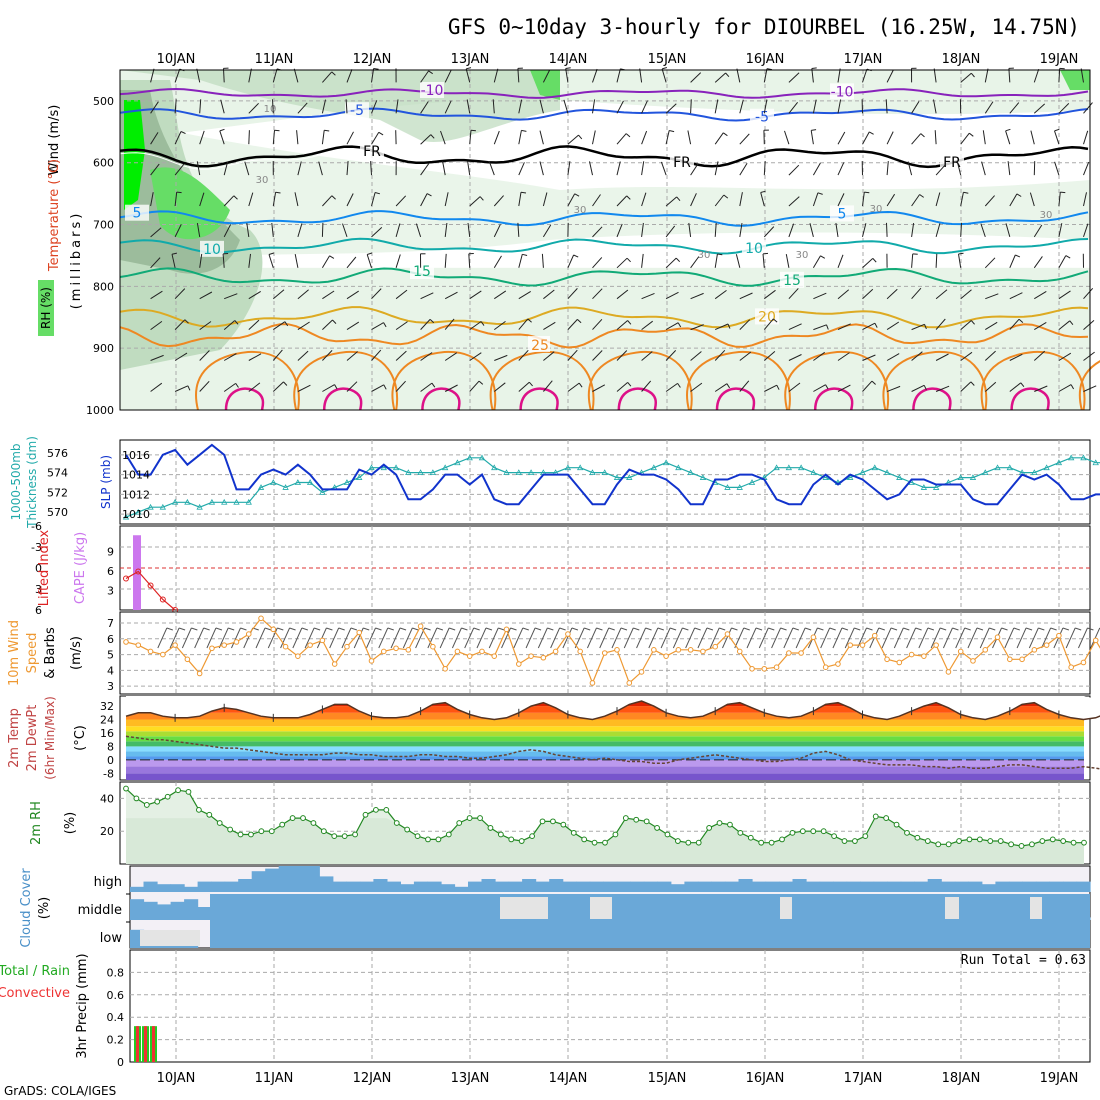  Describe the element at coordinates (560, 823) in the screenshot. I see `rh2m-panel: 40 20 2m RH (%)` at that location.